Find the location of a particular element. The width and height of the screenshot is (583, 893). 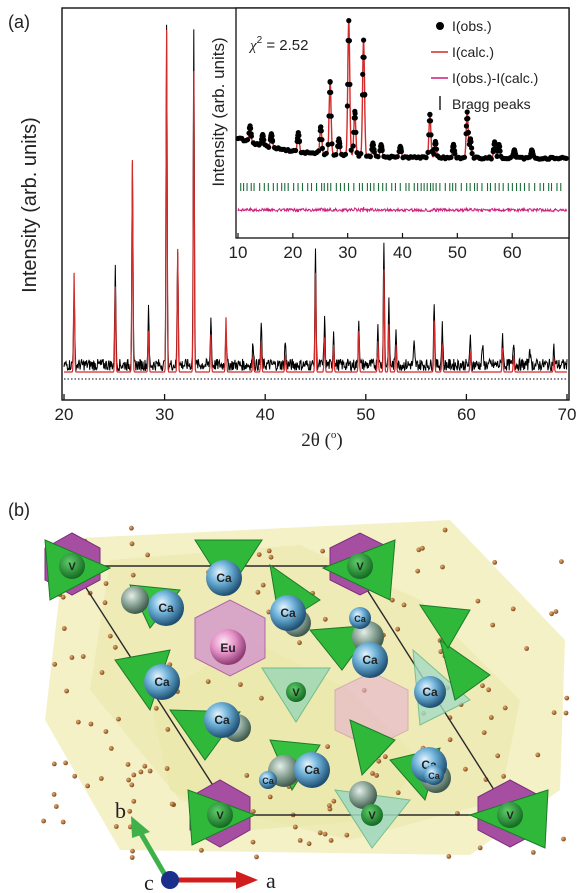

ca-atom-back is located at coordinates (135, 600).